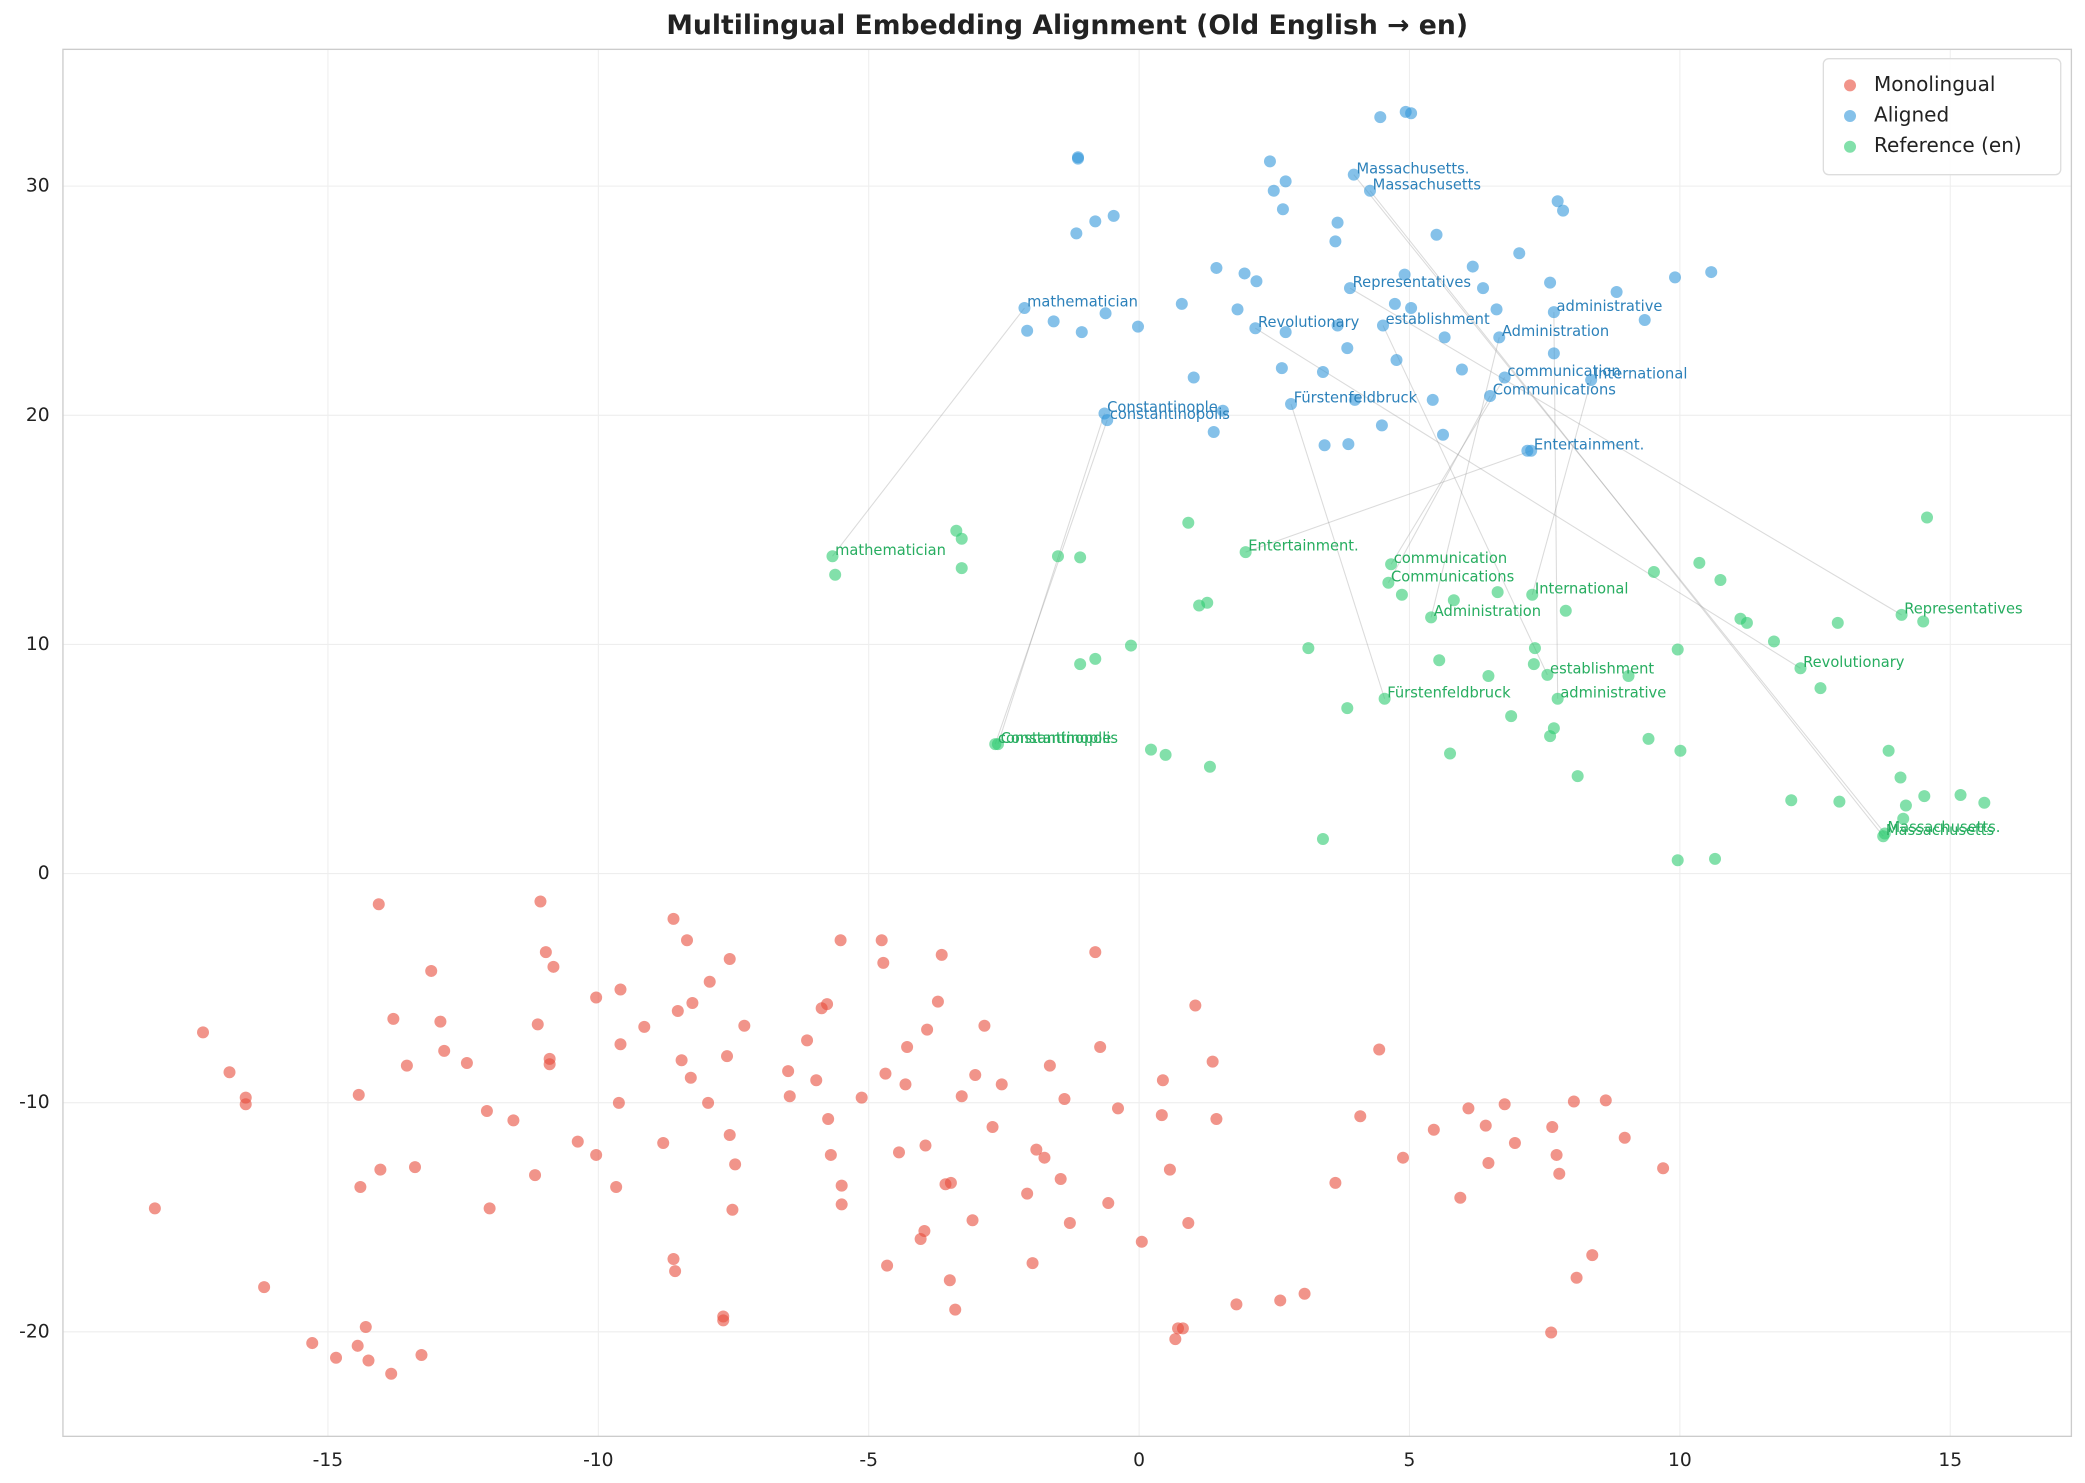 This screenshot has height=1483, width=2085. What do you see at coordinates (38, 186) in the screenshot?
I see `y-tick-label: 30` at bounding box center [38, 186].